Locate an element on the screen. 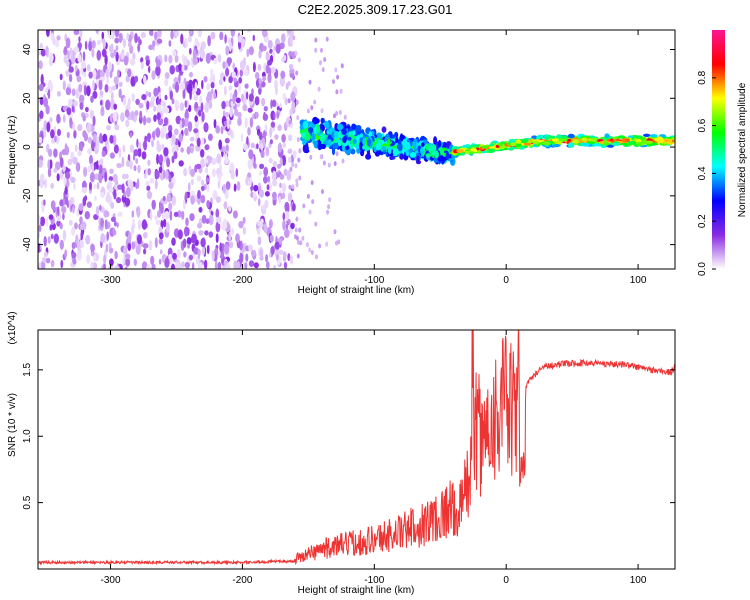  spectrogram-y-tick-label: 20 is located at coordinates (27, 98).